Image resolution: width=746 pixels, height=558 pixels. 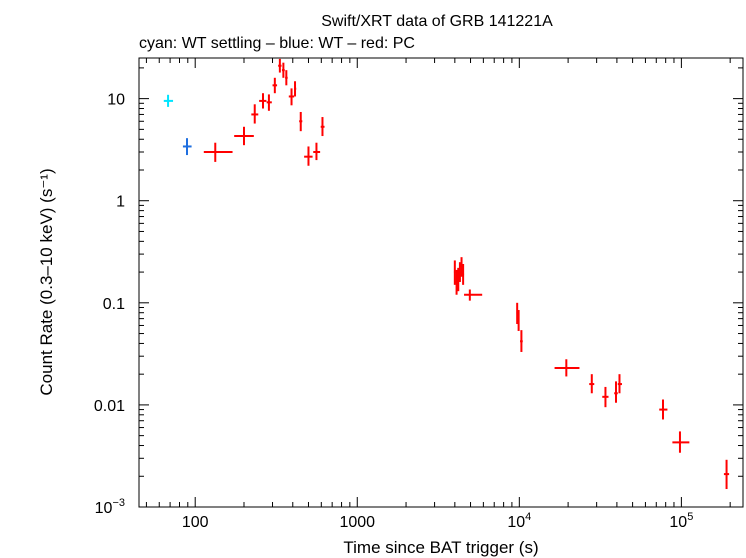 I want to click on chart-subtitle: cyan: WT settling – blue: WT – red: PC, so click(x=277, y=43).